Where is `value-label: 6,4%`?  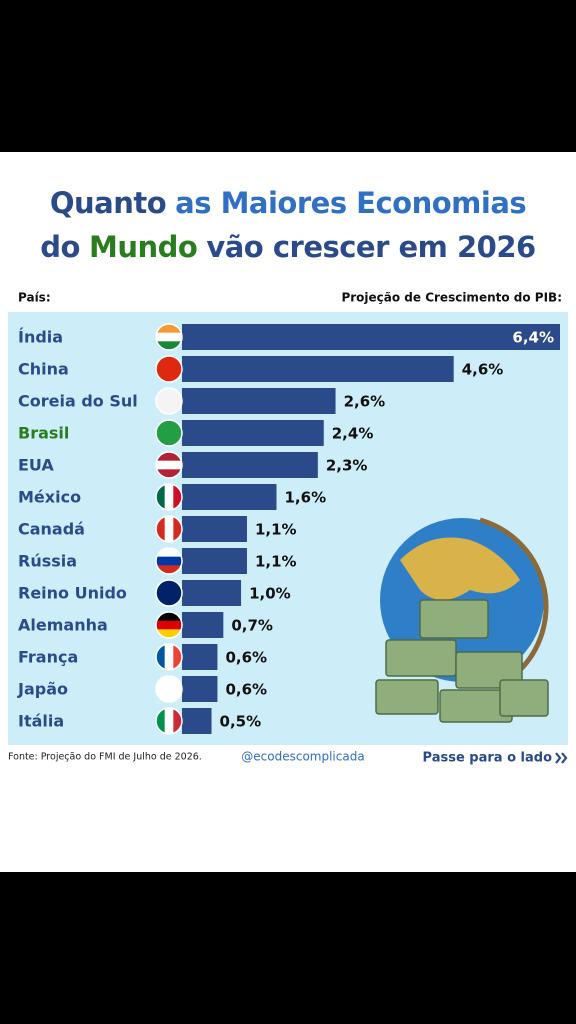 value-label: 6,4% is located at coordinates (533, 338).